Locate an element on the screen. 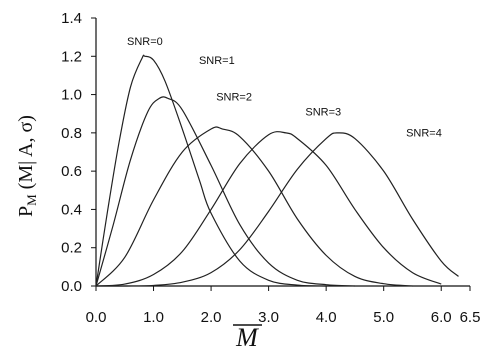 This screenshot has height=351, width=486. series-annotation: SNR=3 is located at coordinates (323, 113).